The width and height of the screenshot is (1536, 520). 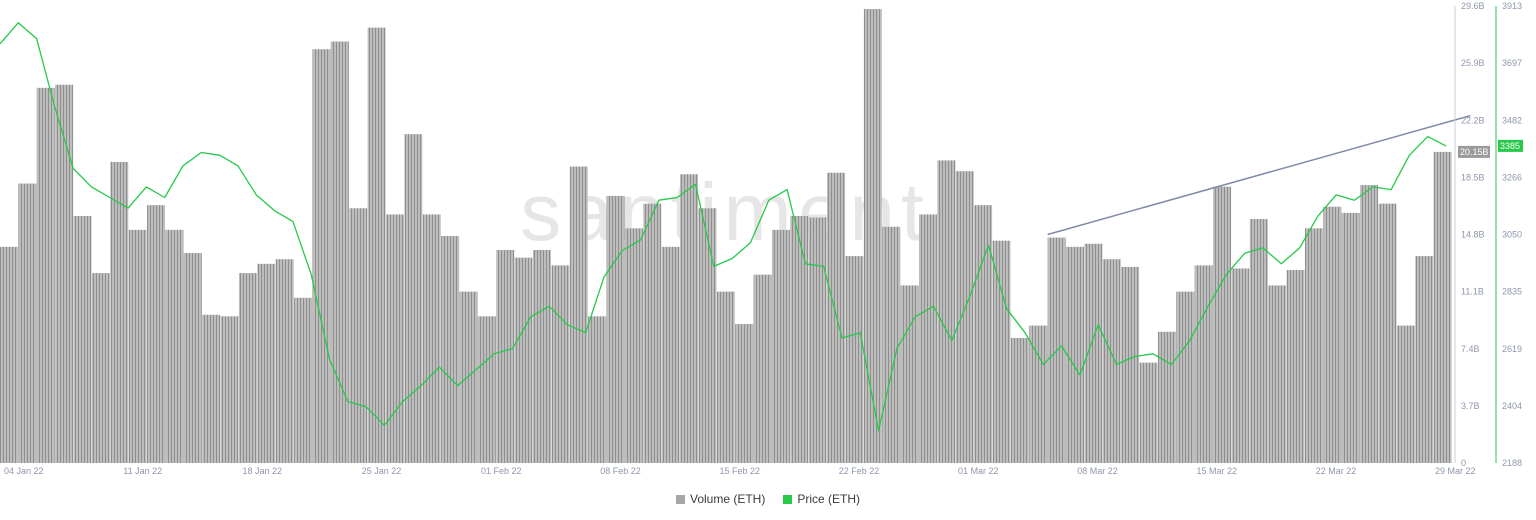 I want to click on volume-swatch-icon, so click(x=680, y=499).